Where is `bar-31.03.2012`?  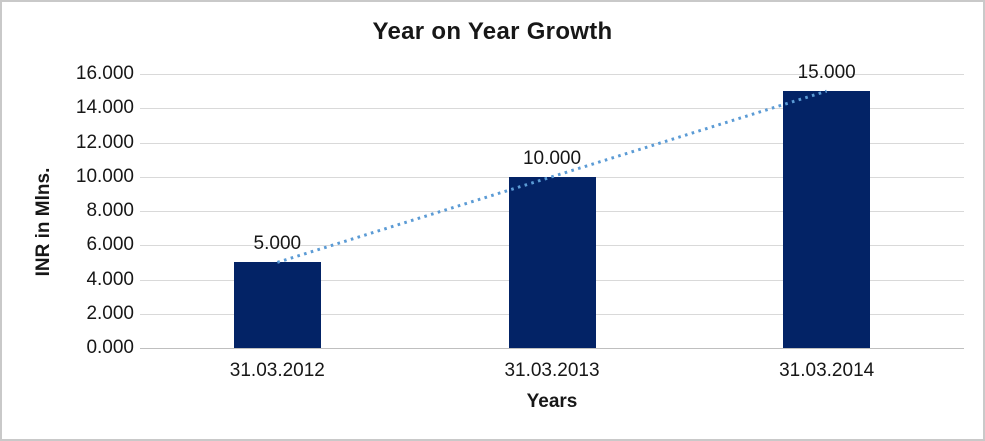 bar-31.03.2012 is located at coordinates (277, 305).